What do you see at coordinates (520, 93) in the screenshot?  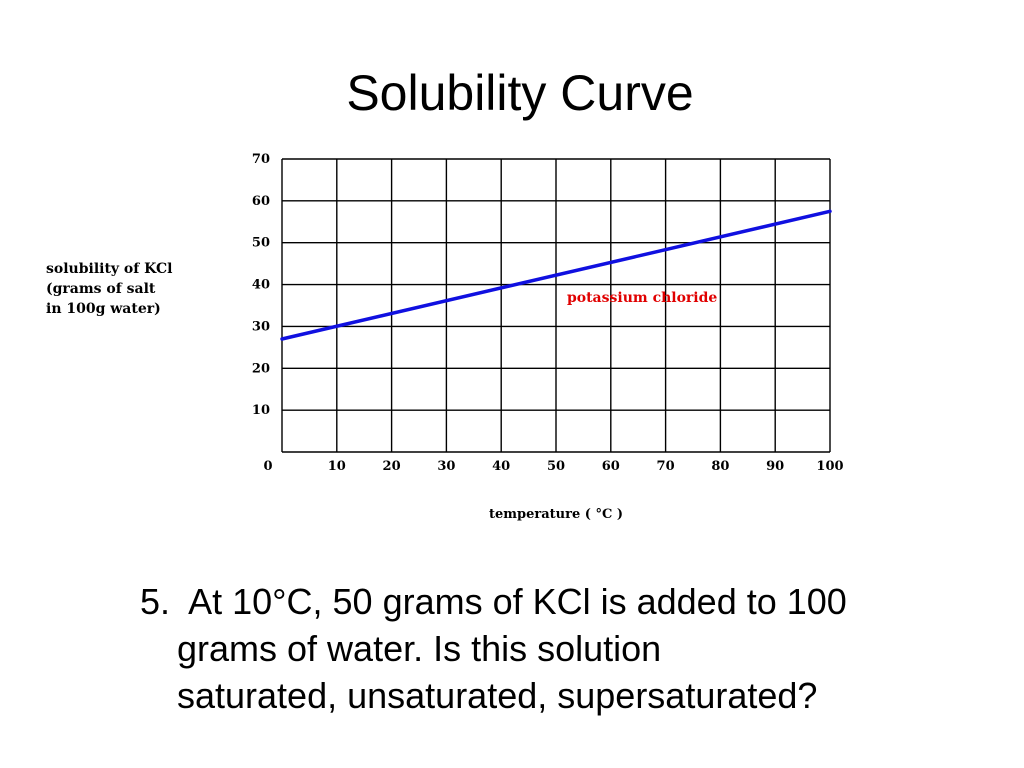 I see `slide-title: Solubility Curve` at bounding box center [520, 93].